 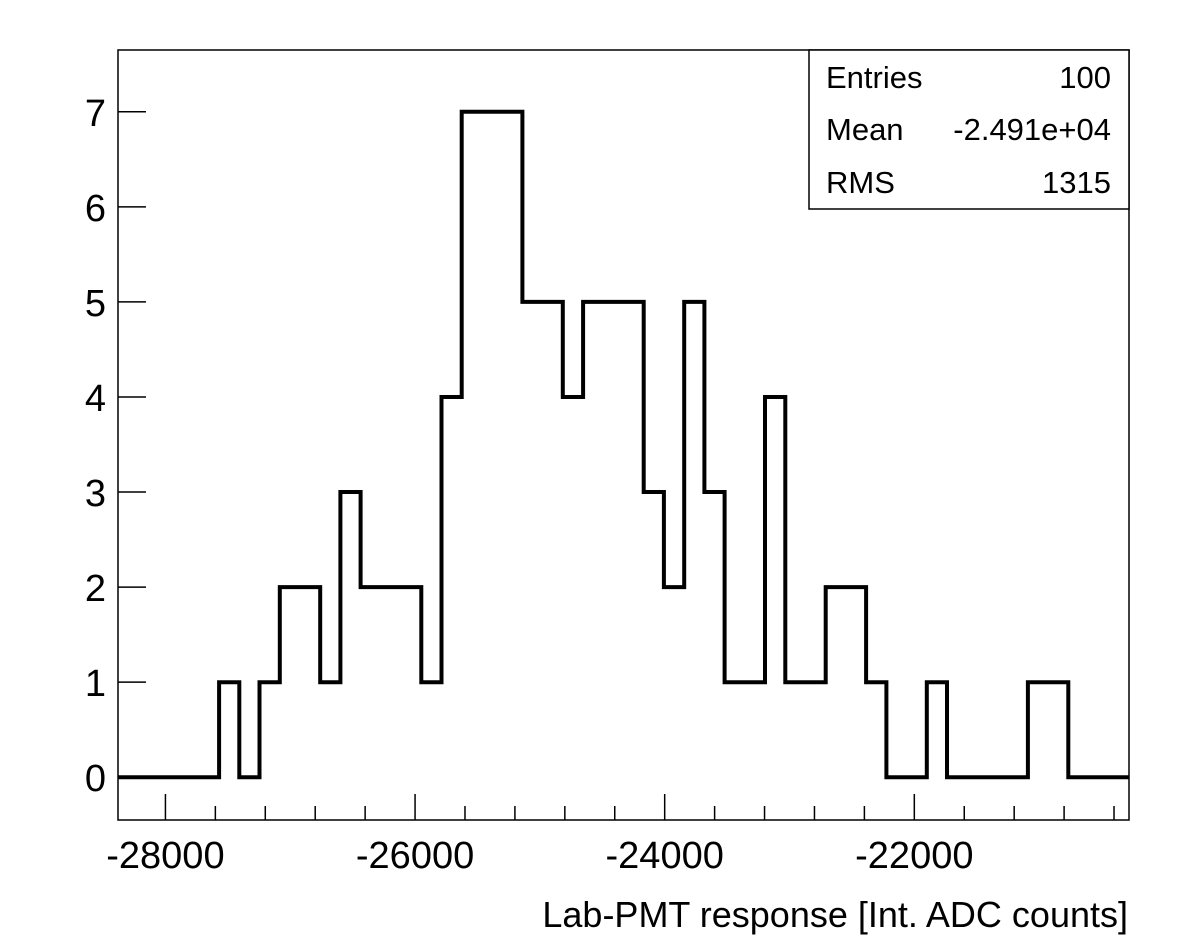 What do you see at coordinates (860, 182) in the screenshot?
I see `stats-rms-label: RMS` at bounding box center [860, 182].